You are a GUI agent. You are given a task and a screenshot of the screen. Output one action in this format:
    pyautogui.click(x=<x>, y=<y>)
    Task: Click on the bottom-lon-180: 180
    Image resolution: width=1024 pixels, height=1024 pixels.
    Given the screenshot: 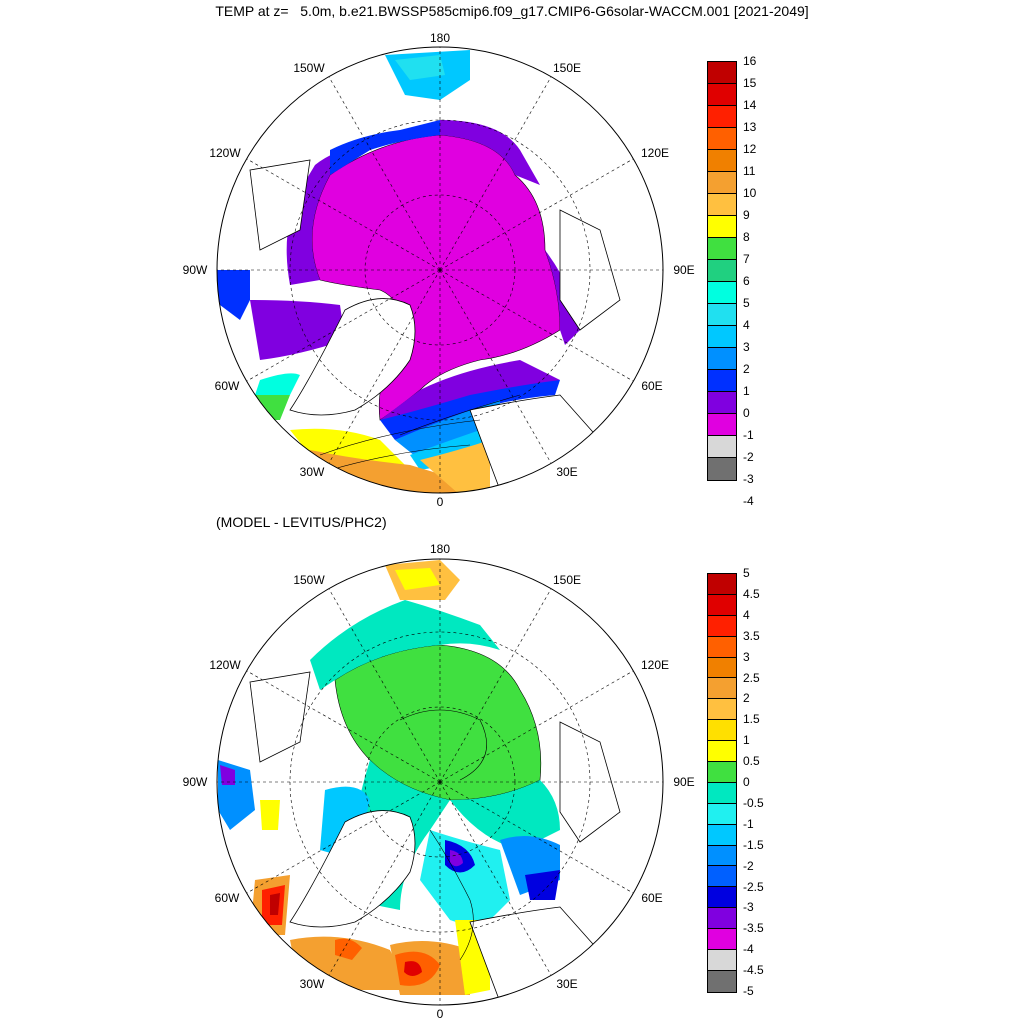 What is the action you would take?
    pyautogui.click(x=440, y=549)
    